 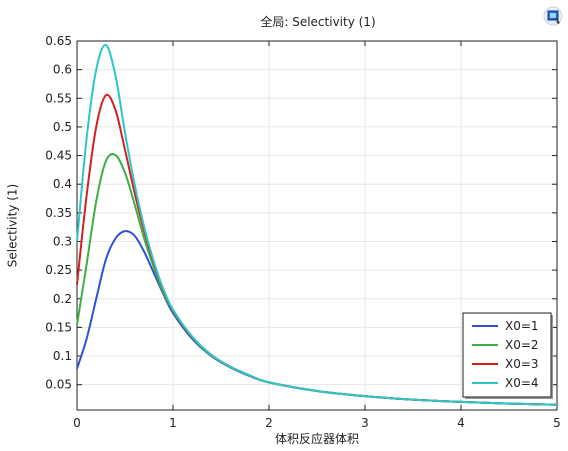 I want to click on x-tick-label: 5, so click(x=557, y=423).